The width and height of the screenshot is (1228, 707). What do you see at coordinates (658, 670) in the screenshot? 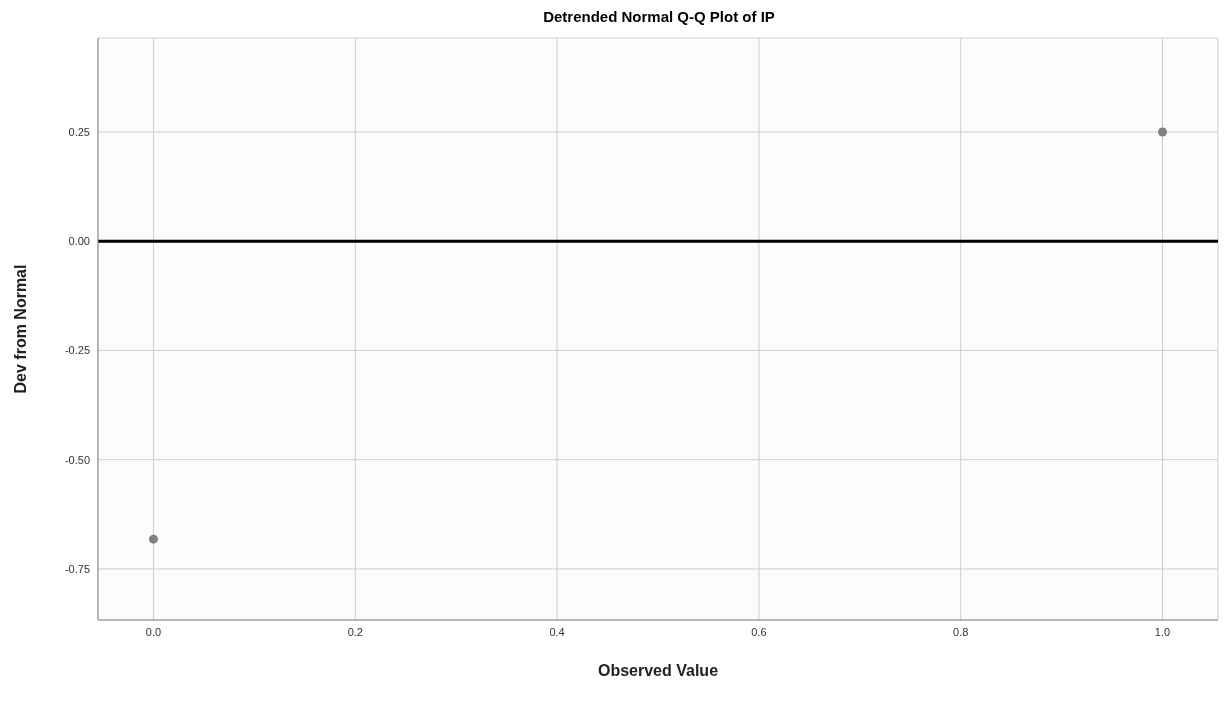
I see `x-axis-title: Observed Value` at bounding box center [658, 670].